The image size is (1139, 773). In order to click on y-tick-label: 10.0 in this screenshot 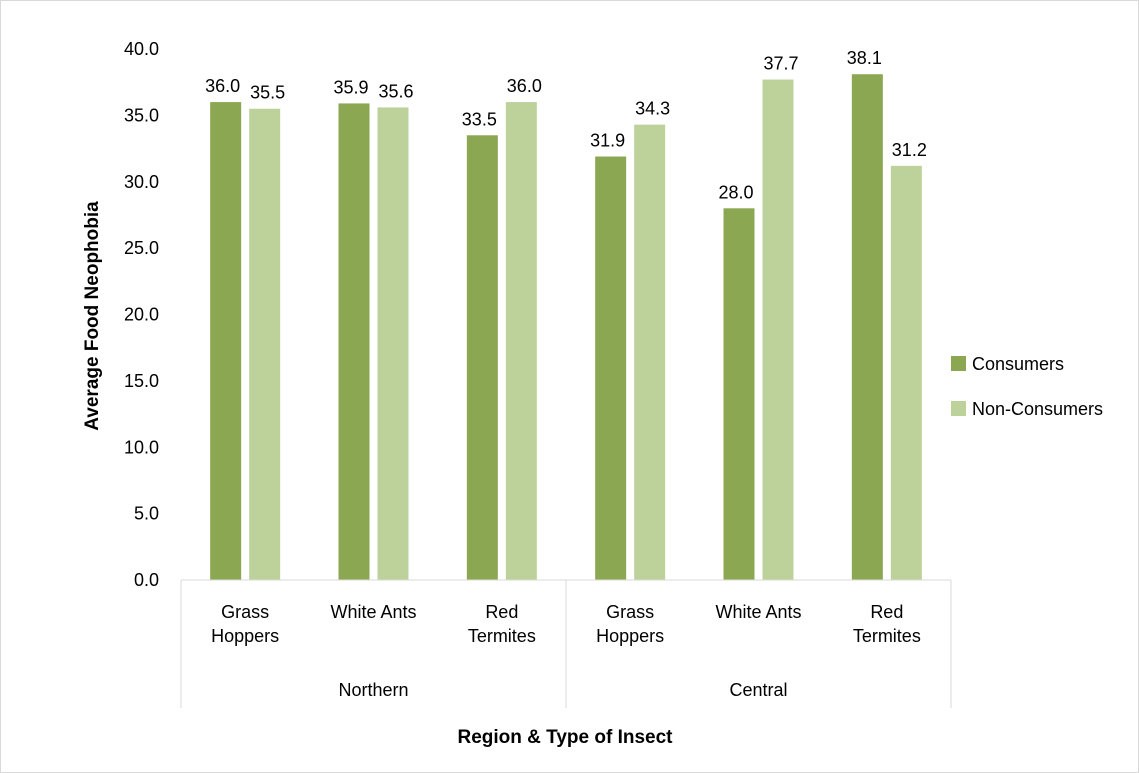, I will do `click(141, 447)`.